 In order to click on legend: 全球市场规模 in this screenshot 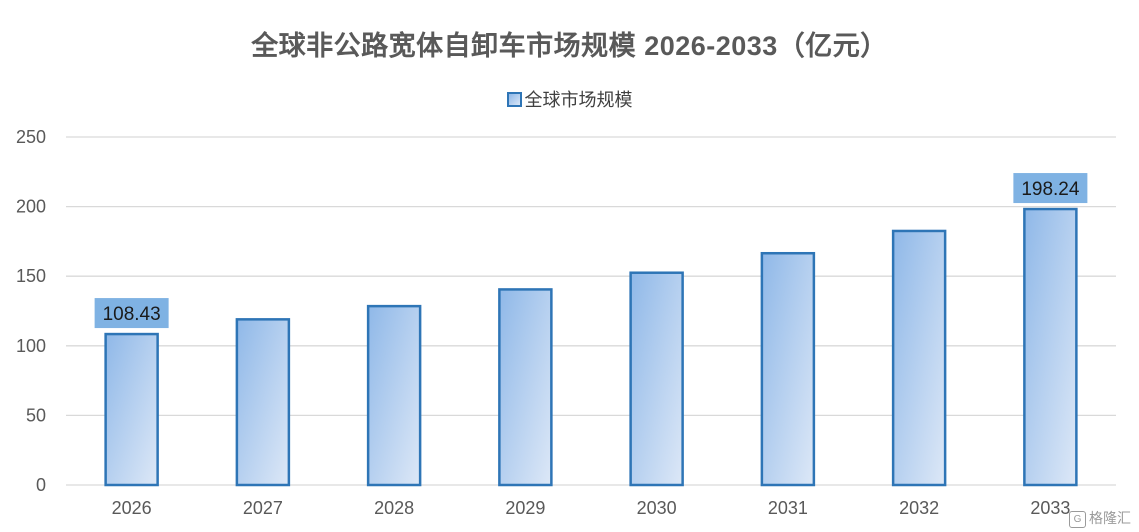, I will do `click(569, 99)`.